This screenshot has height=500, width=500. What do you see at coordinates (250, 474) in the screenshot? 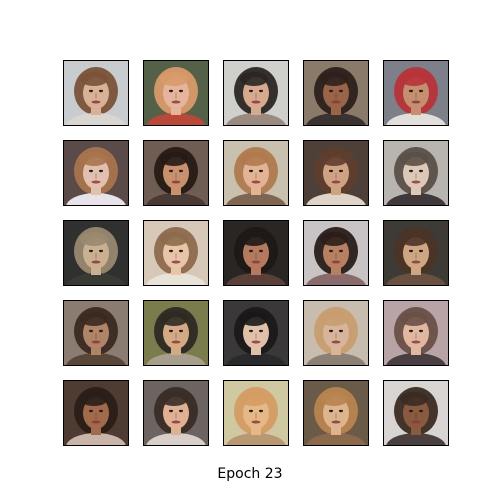
I see `epoch-caption: Epoch 23` at bounding box center [250, 474].